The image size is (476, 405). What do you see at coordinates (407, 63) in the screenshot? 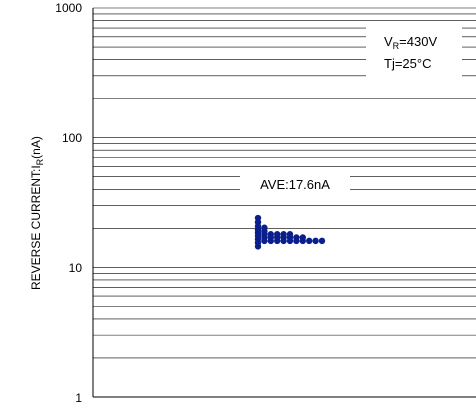
I see `temperature-condition: Tj=25°C` at bounding box center [407, 63].